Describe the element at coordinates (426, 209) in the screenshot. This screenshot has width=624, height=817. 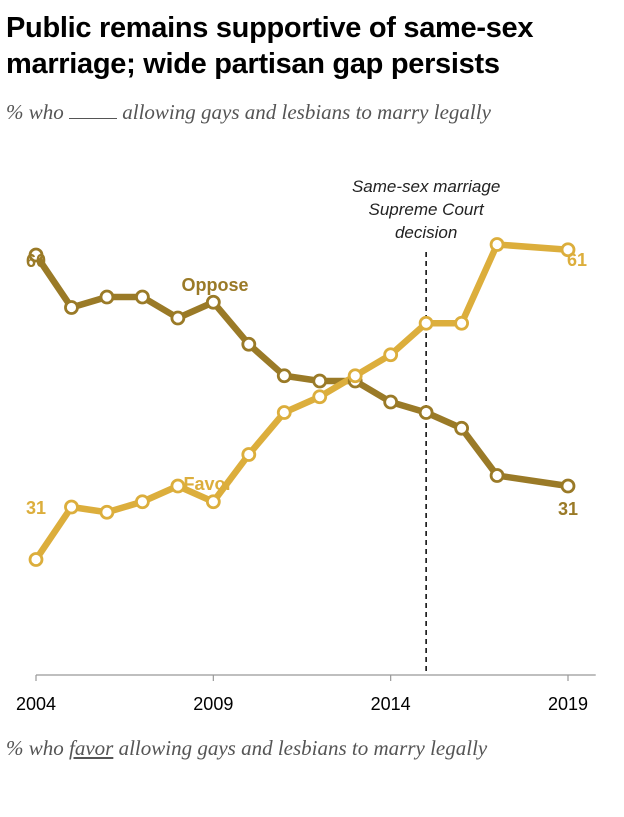
I see `annotation-label: Supreme Court` at that location.